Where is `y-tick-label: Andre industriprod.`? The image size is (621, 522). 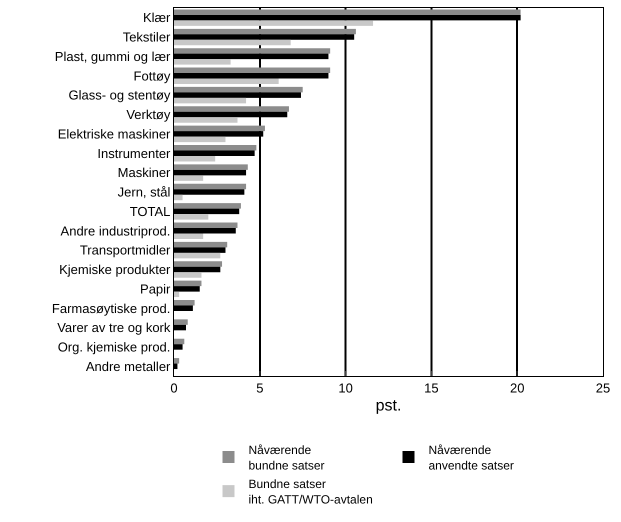
y-tick-label: Andre industriprod. is located at coordinates (115, 230).